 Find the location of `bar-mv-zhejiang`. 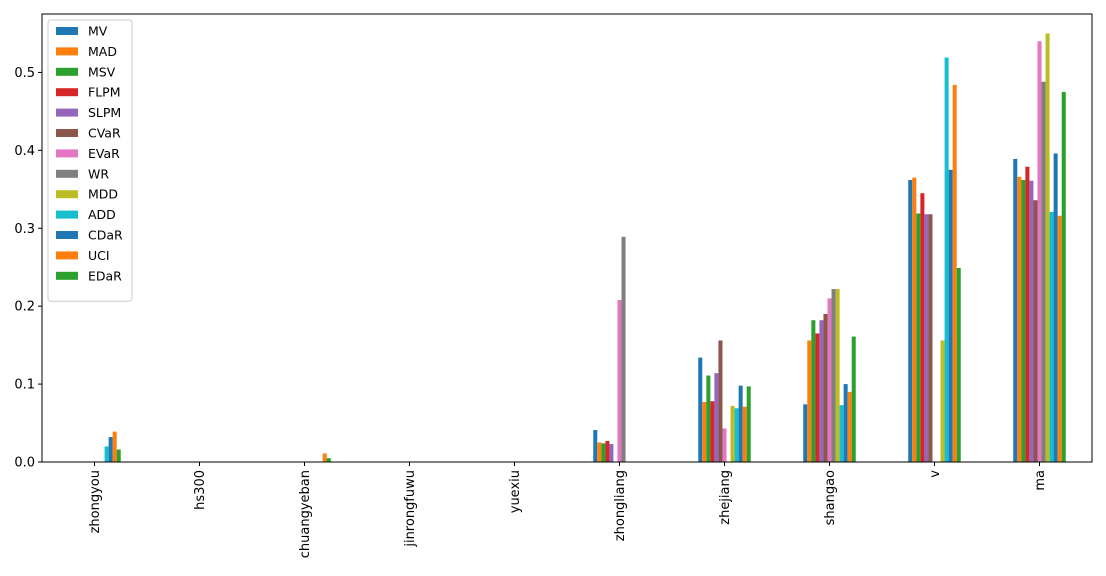

bar-mv-zhejiang is located at coordinates (700, 409).